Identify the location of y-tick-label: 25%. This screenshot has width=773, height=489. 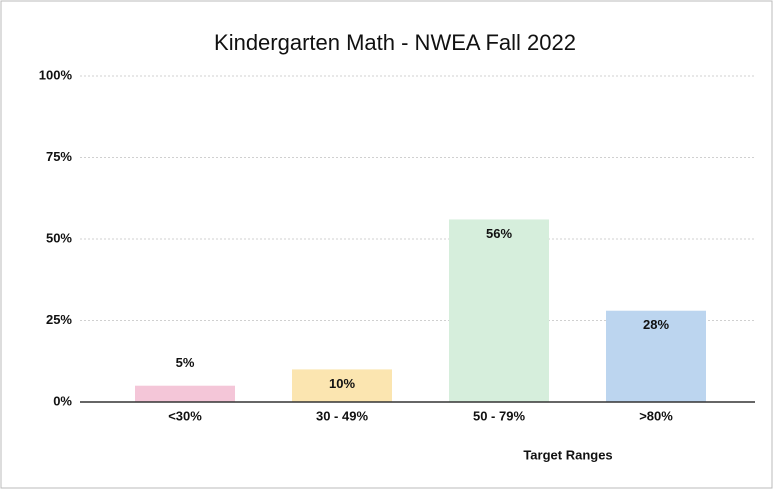
(59, 319).